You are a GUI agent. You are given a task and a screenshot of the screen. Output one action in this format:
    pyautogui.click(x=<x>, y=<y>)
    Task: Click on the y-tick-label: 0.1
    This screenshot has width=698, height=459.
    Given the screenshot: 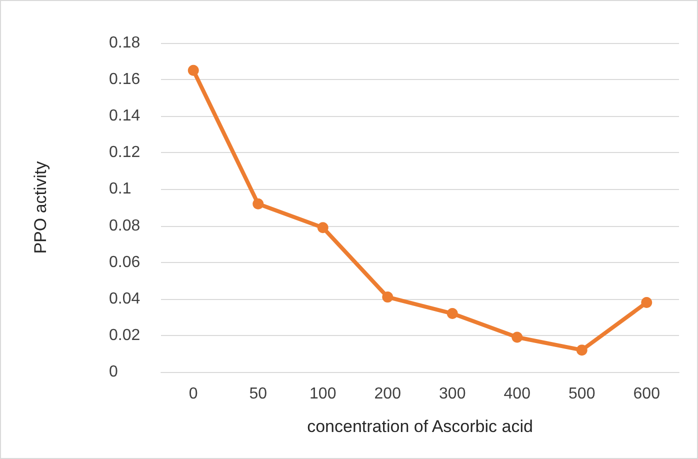 What is the action you would take?
    pyautogui.click(x=120, y=189)
    